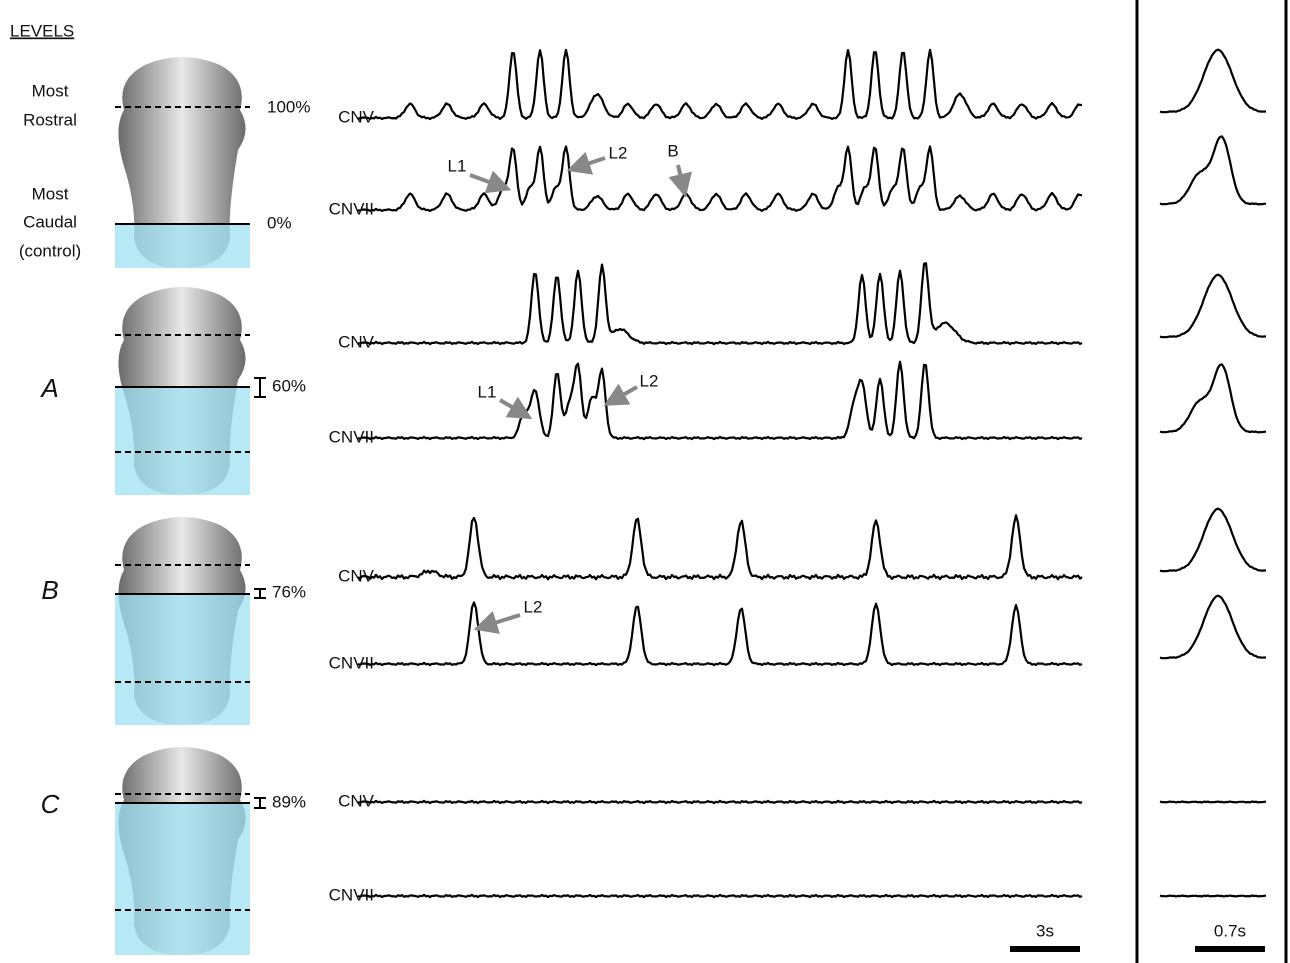 Image resolution: width=1290 pixels, height=963 pixels. I want to click on zoom-box, so click(1211, 481).